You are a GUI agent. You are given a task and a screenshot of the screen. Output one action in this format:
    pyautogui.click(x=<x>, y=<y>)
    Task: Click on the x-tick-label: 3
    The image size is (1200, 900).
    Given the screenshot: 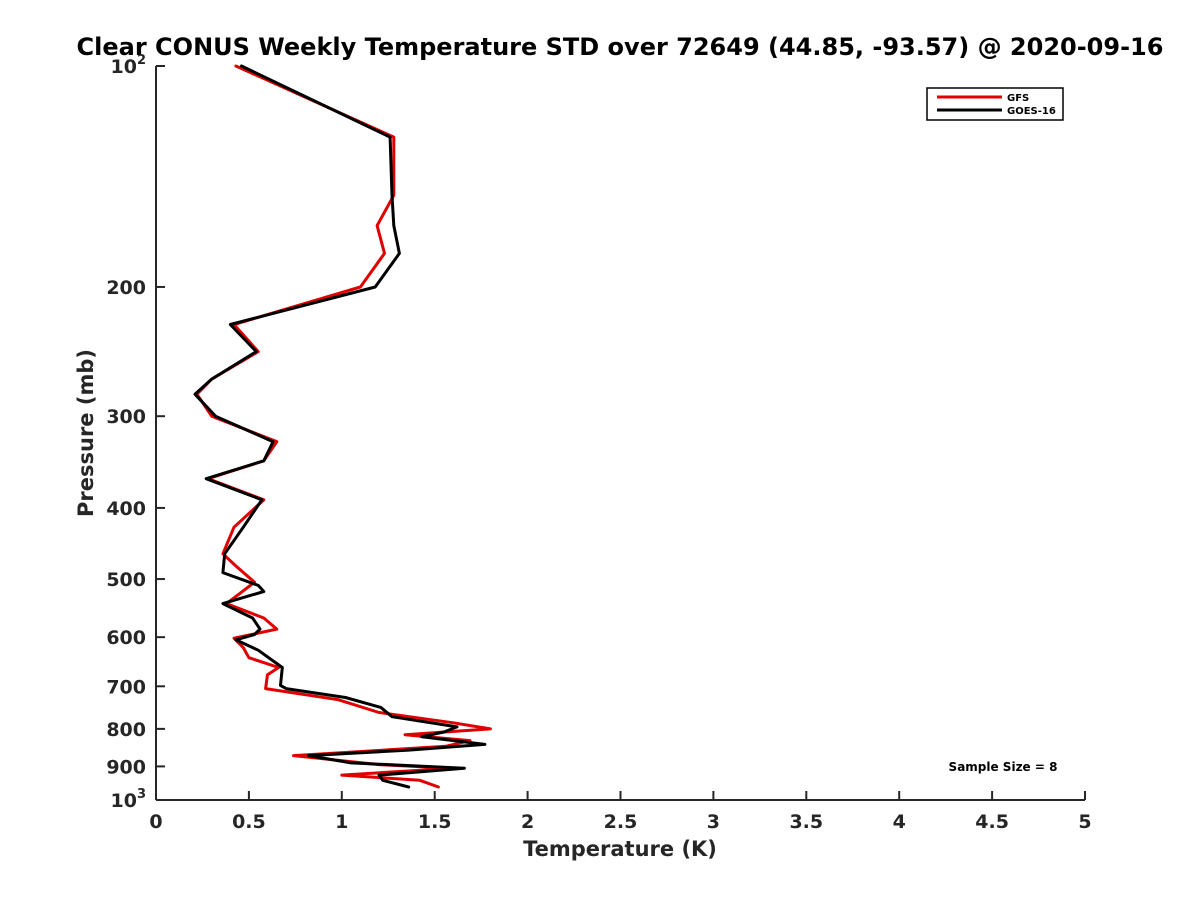 What is the action you would take?
    pyautogui.click(x=713, y=822)
    